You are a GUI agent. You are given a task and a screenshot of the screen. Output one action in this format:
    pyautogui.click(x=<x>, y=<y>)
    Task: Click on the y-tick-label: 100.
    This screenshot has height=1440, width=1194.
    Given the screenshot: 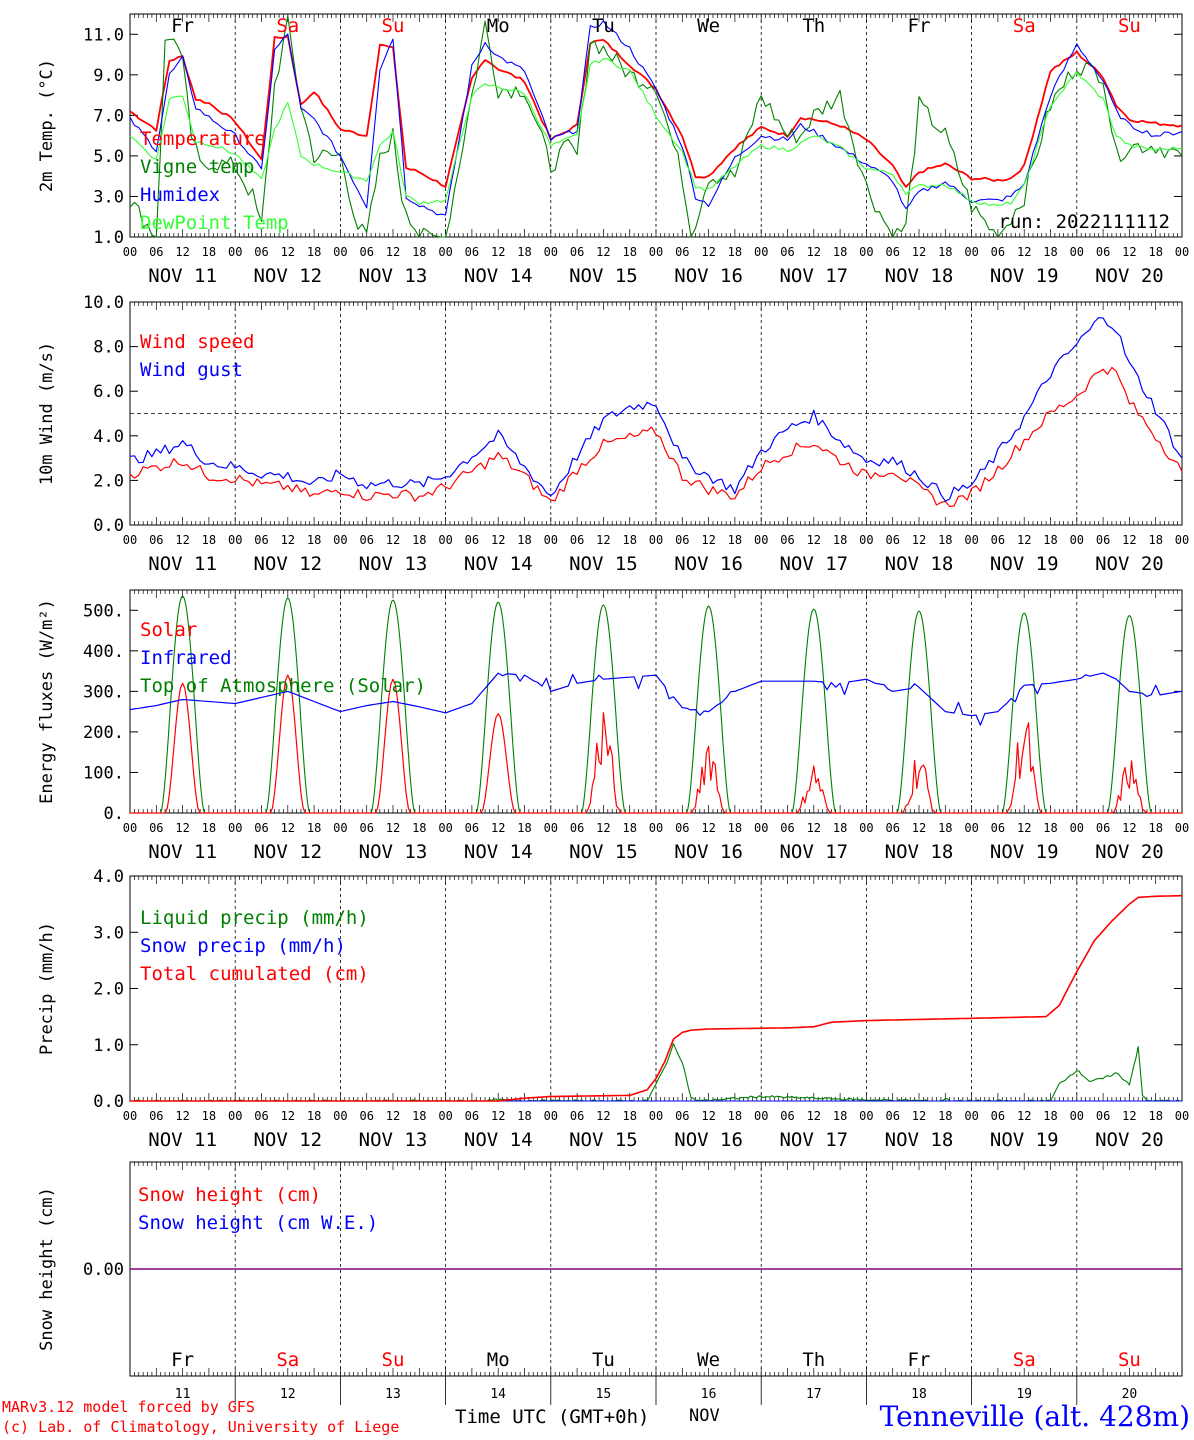 What is the action you would take?
    pyautogui.click(x=103, y=773)
    